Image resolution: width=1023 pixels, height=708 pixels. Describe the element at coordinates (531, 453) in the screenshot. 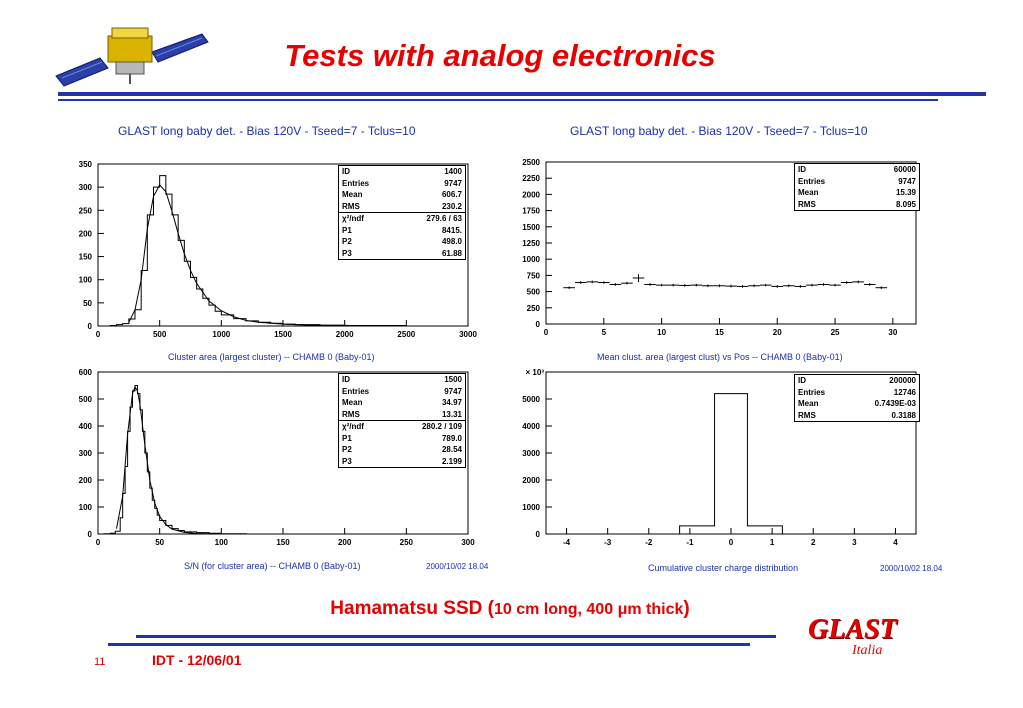

I see `y-tick-label: 3000` at that location.